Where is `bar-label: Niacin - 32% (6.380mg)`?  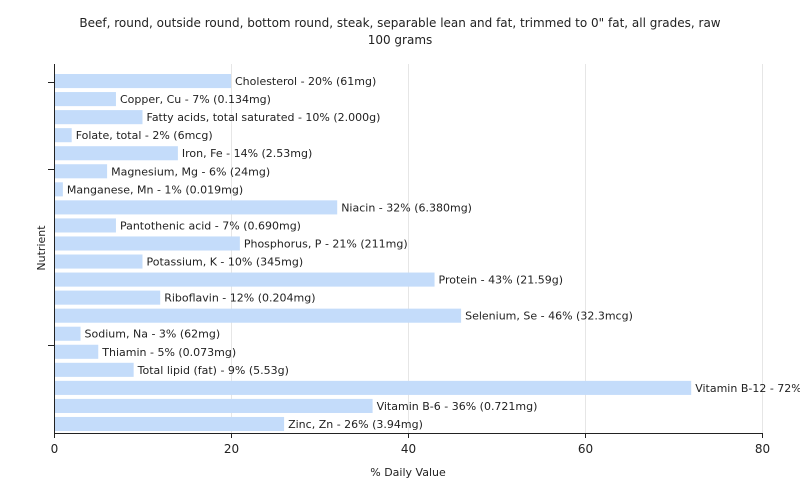
bar-label: Niacin - 32% (6.380mg) is located at coordinates (406, 207).